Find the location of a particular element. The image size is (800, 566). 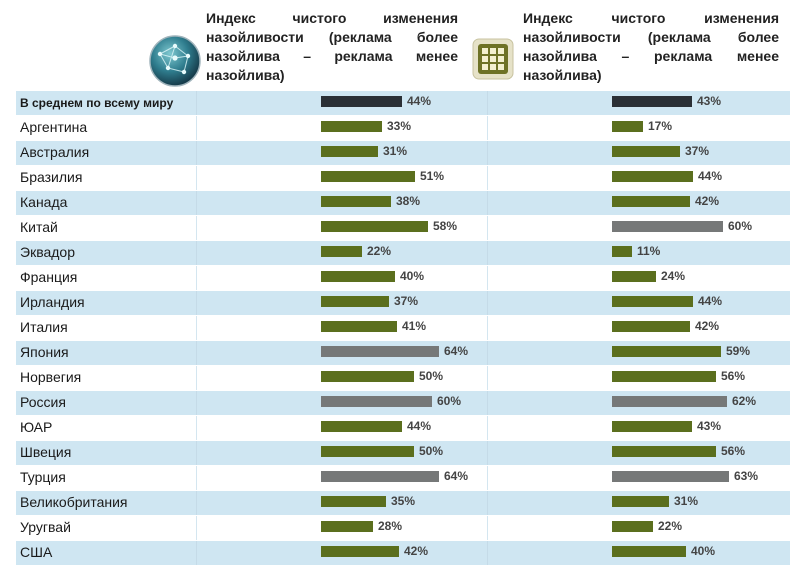

right-value-label: 11% is located at coordinates (649, 251).